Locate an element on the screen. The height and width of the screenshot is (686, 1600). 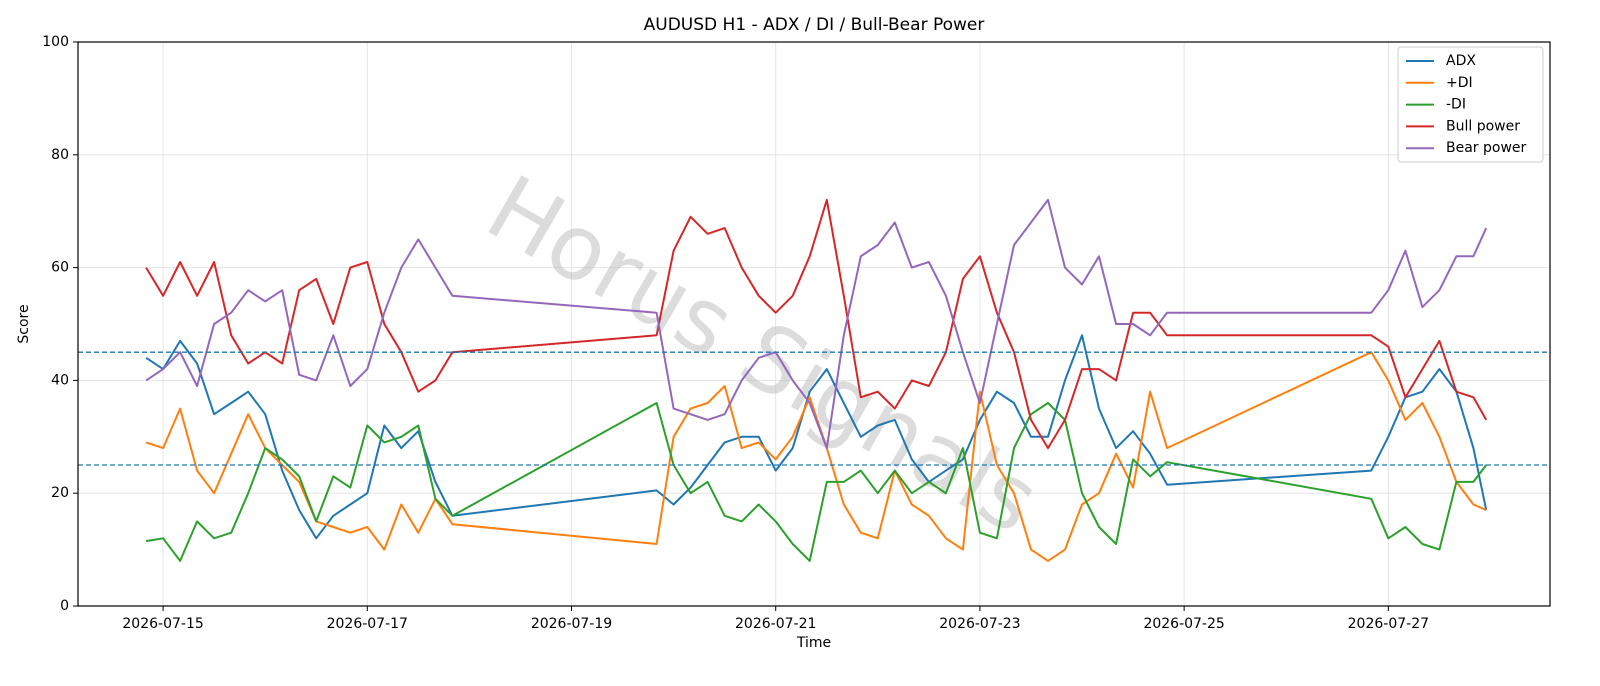
legend-label: +DI is located at coordinates (1459, 83).